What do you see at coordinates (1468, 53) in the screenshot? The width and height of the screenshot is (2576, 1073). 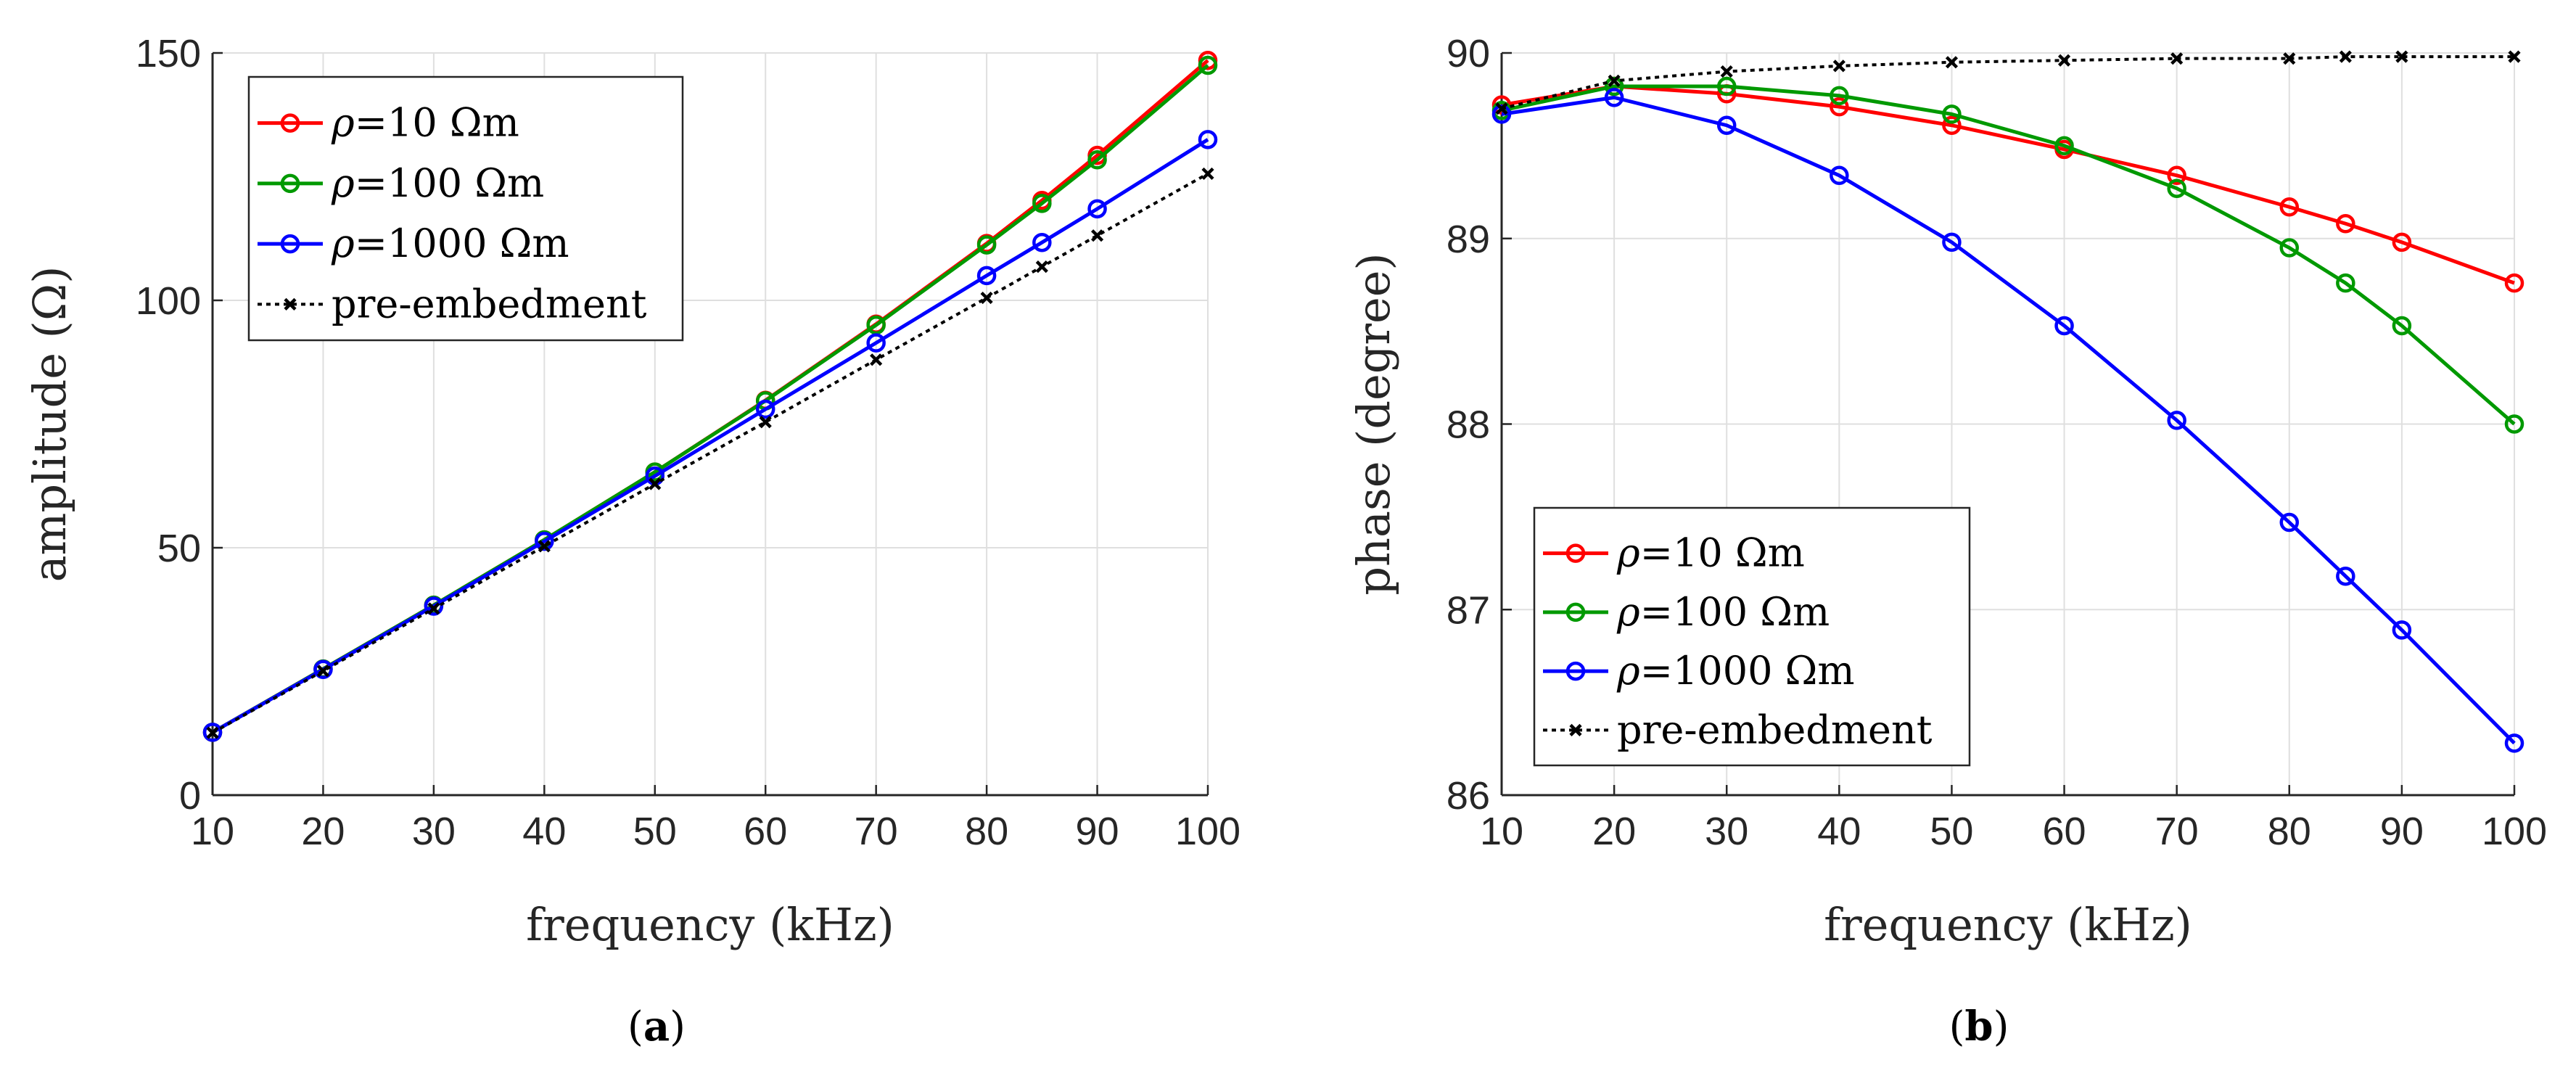 I see `y-tick-label: 90` at bounding box center [1468, 53].